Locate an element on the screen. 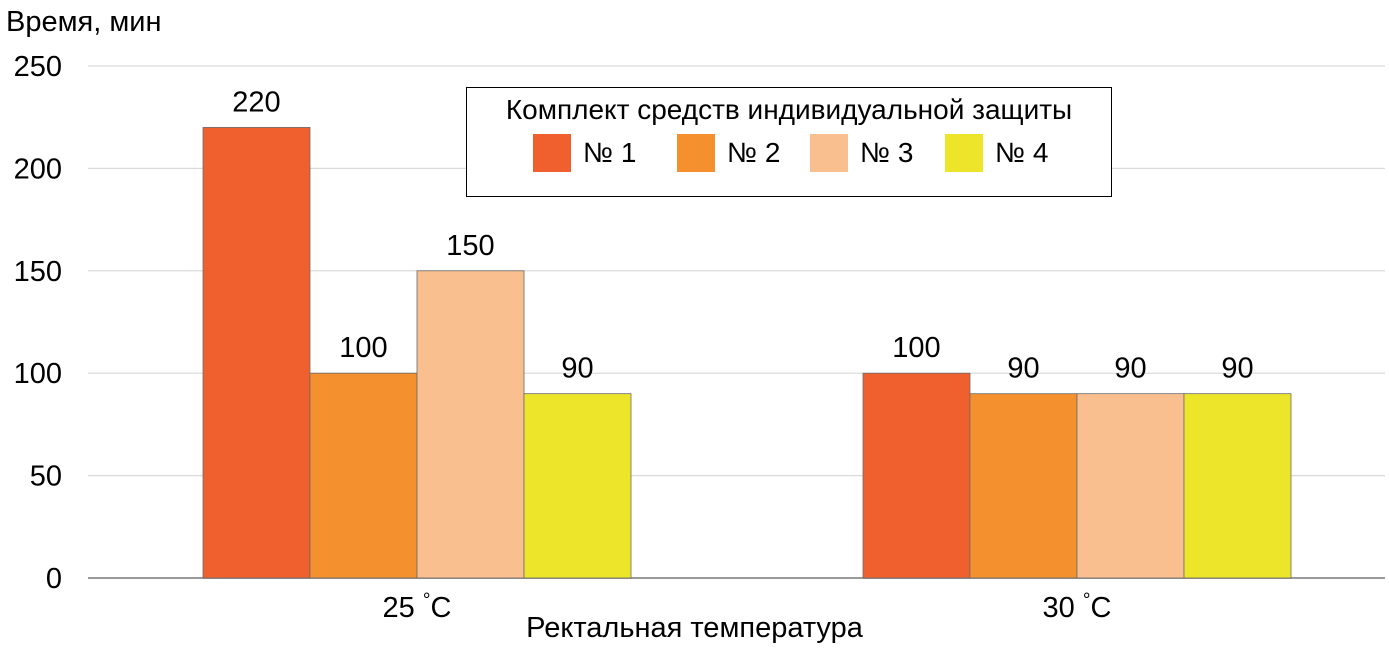 This screenshot has width=1389, height=661. legend-item-3: № 3 is located at coordinates (861, 153).